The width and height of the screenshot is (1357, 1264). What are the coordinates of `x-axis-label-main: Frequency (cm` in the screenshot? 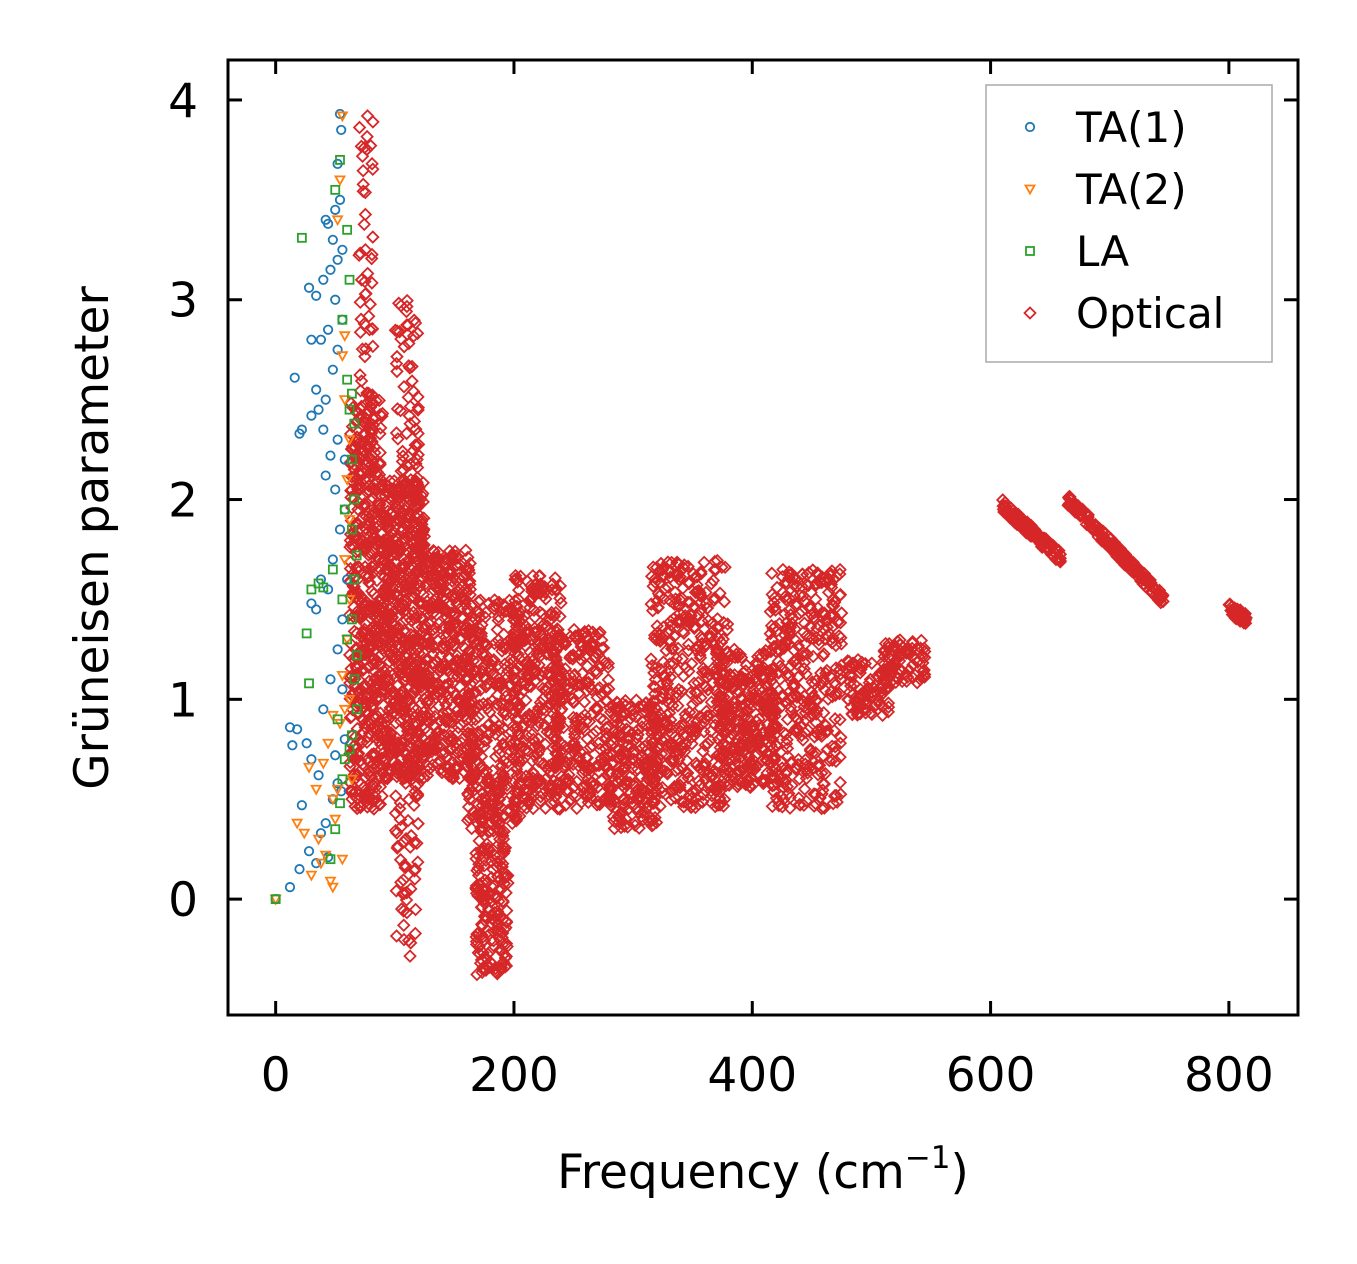 It's located at (731, 1172).